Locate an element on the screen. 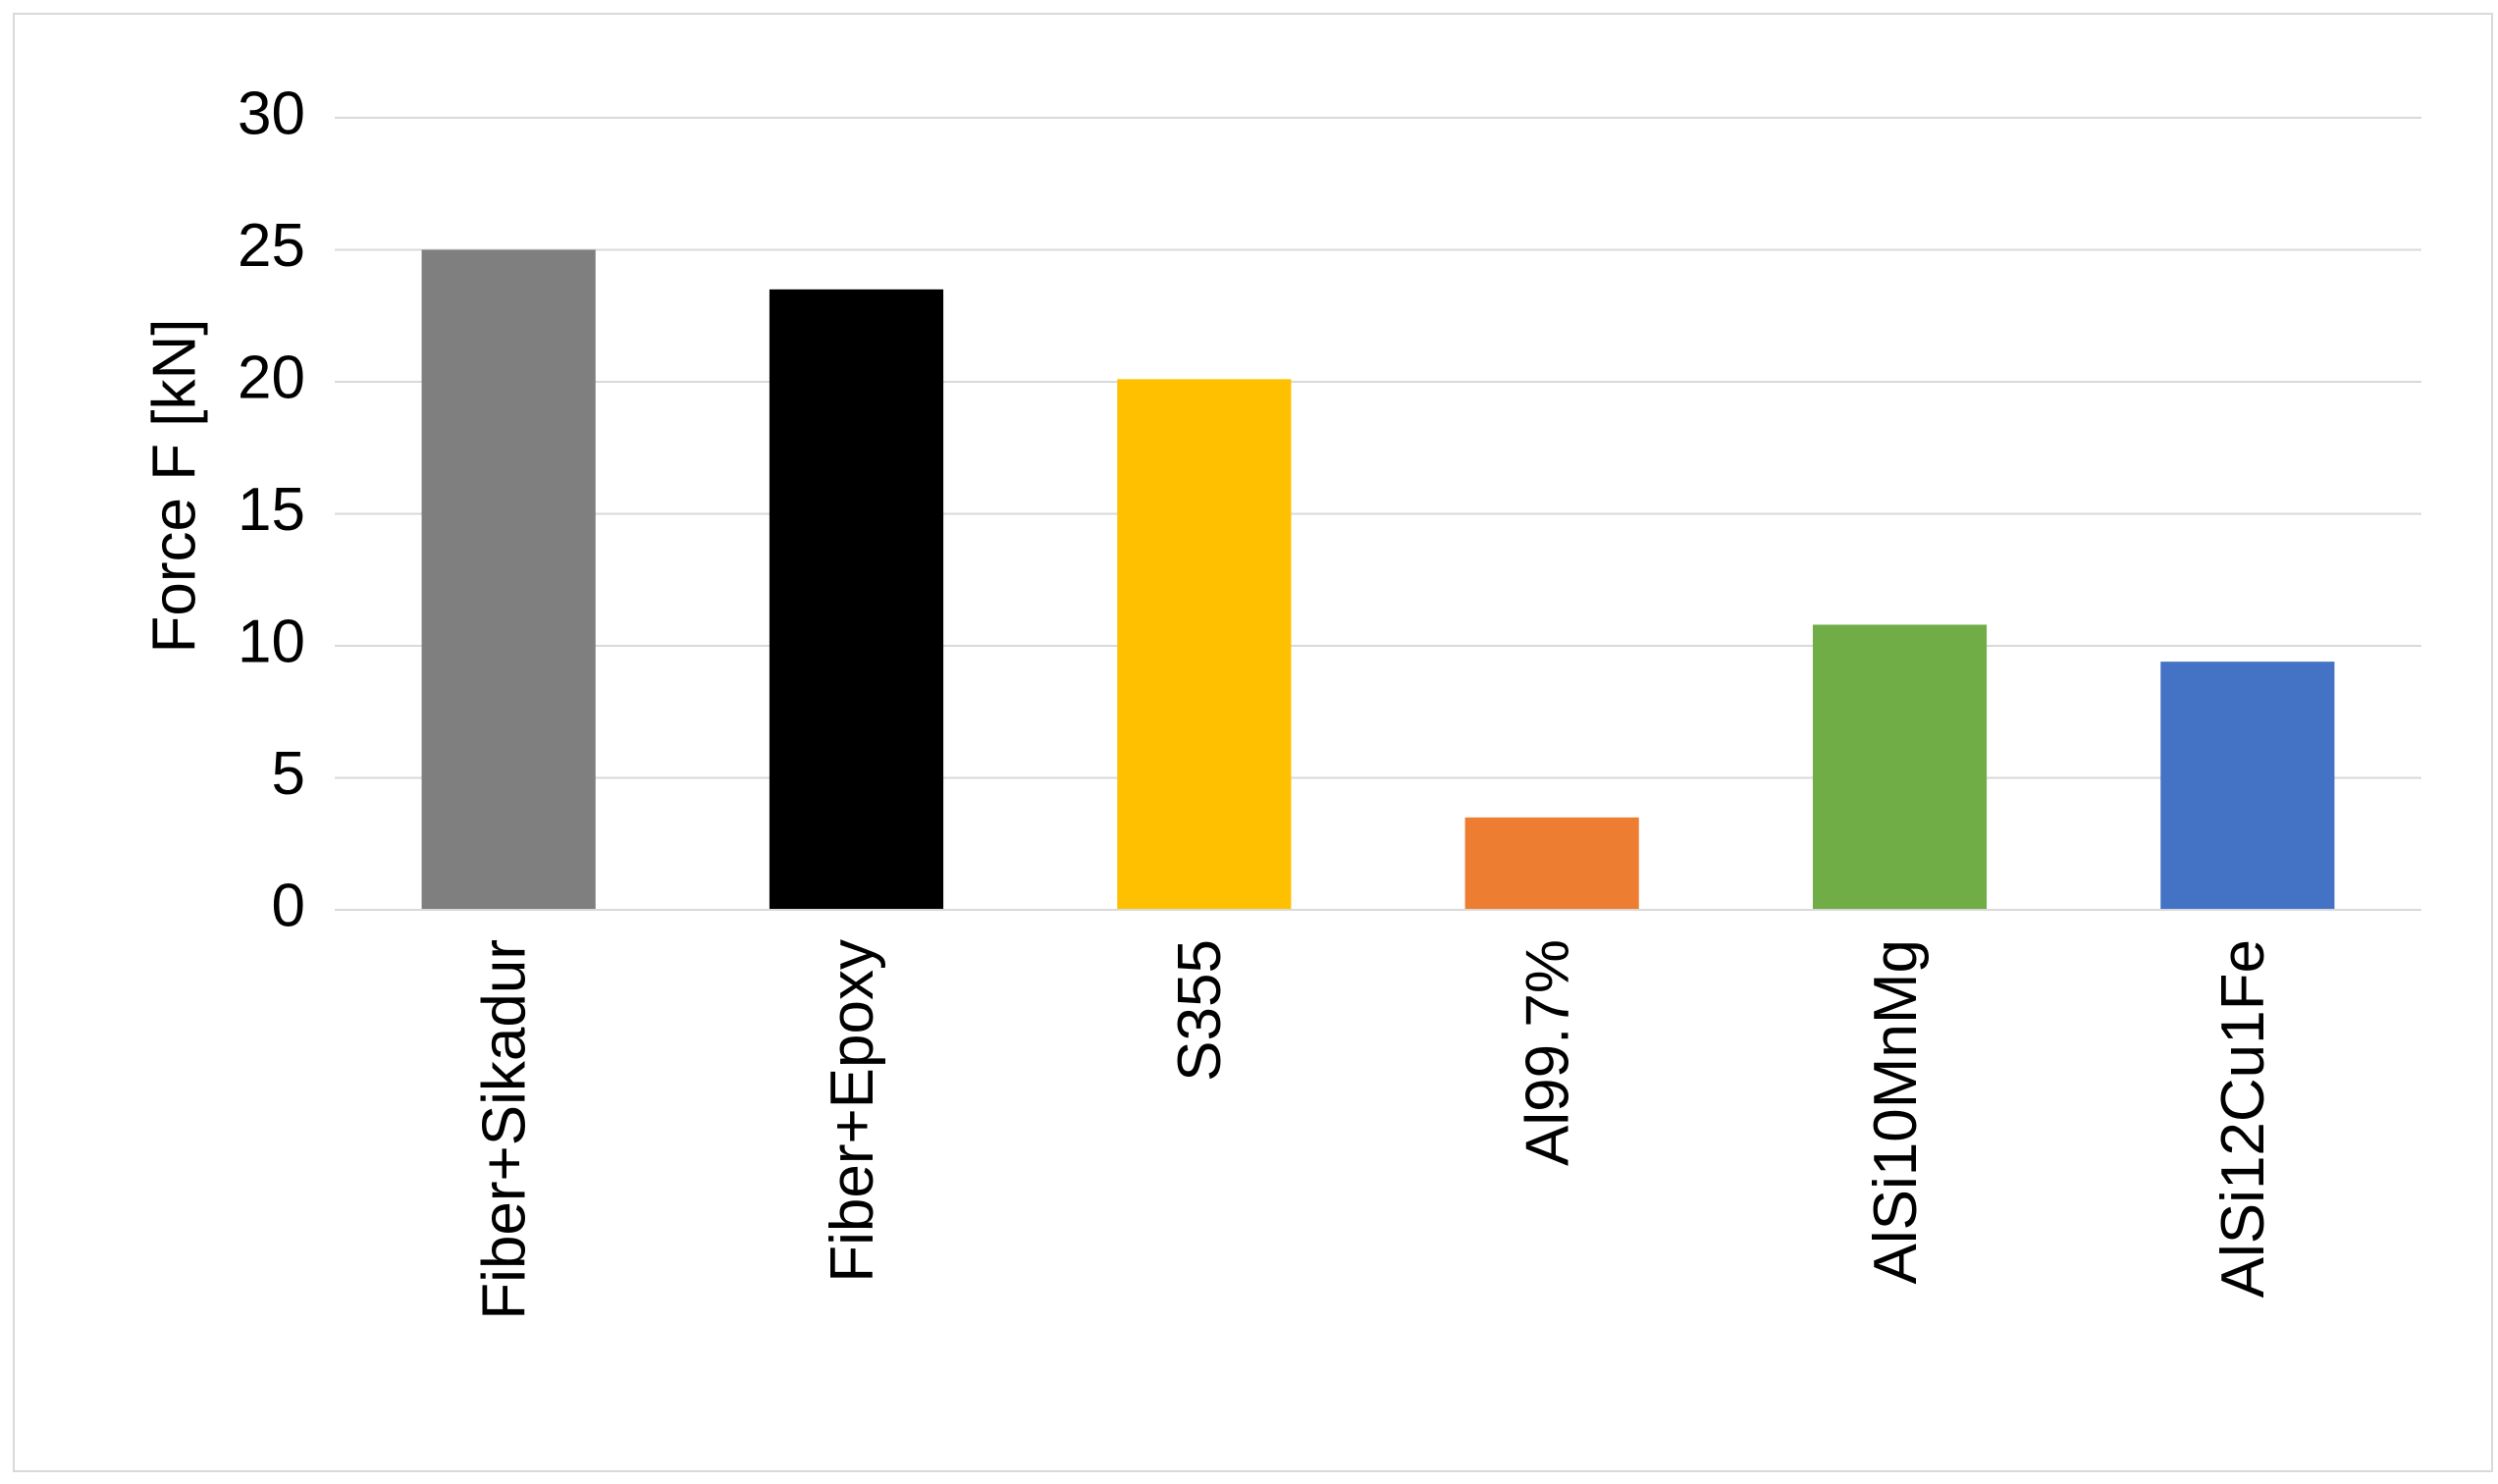 The width and height of the screenshot is (2498, 1484). y-tick-label: 30 is located at coordinates (271, 114).